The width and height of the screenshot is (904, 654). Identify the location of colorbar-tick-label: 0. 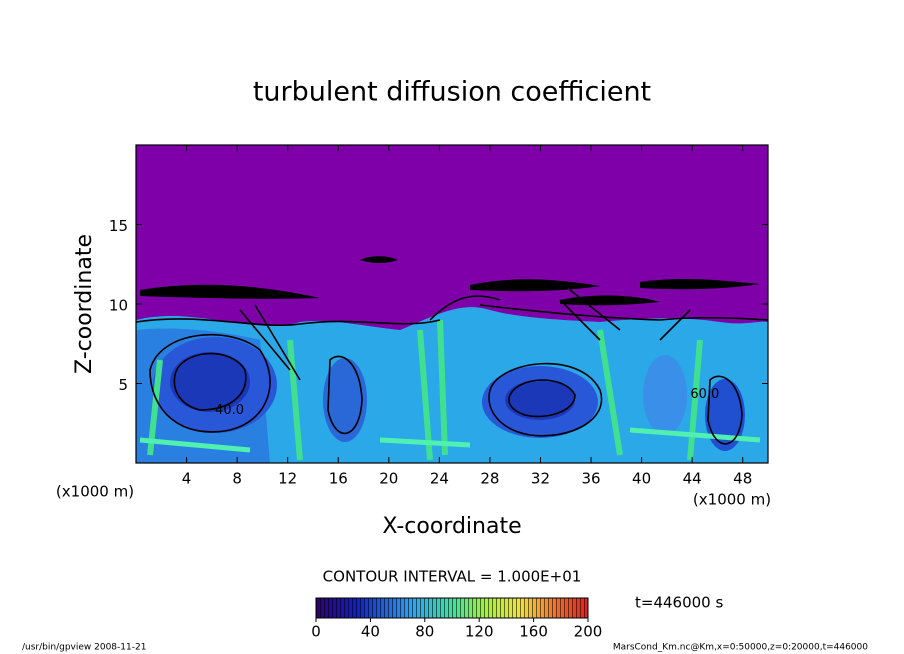
(316, 632).